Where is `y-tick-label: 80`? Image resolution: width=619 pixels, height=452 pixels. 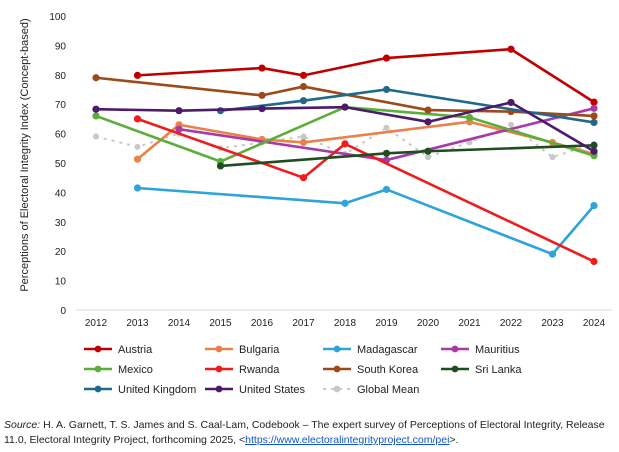
y-tick-label: 80 is located at coordinates (61, 76).